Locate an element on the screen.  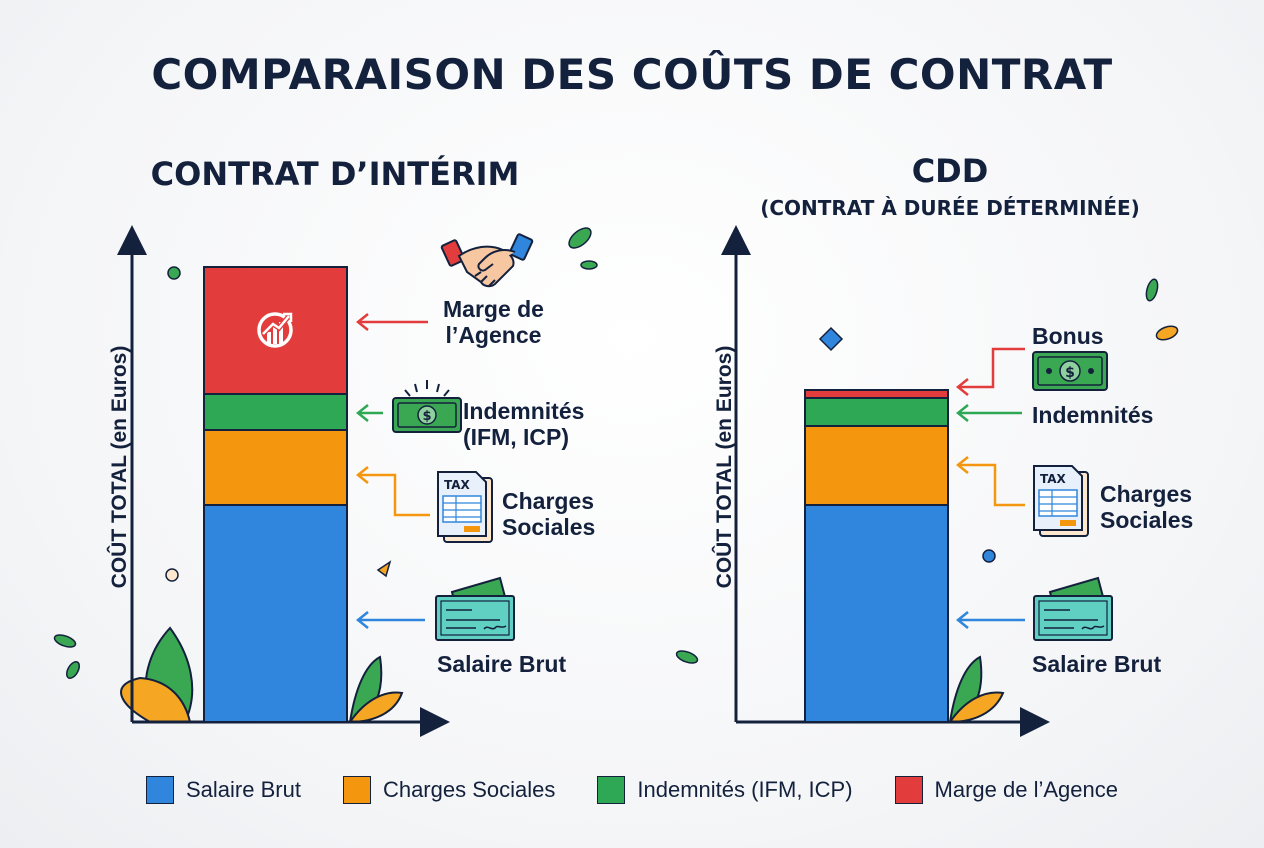
label-line: Marge de is located at coordinates (493, 309).